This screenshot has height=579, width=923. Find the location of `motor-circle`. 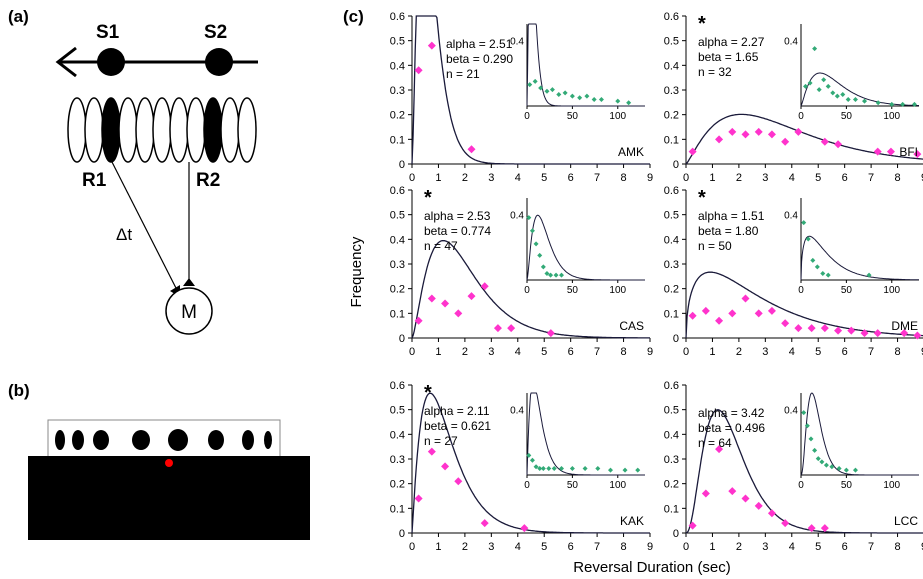

motor-circle is located at coordinates (189, 311).